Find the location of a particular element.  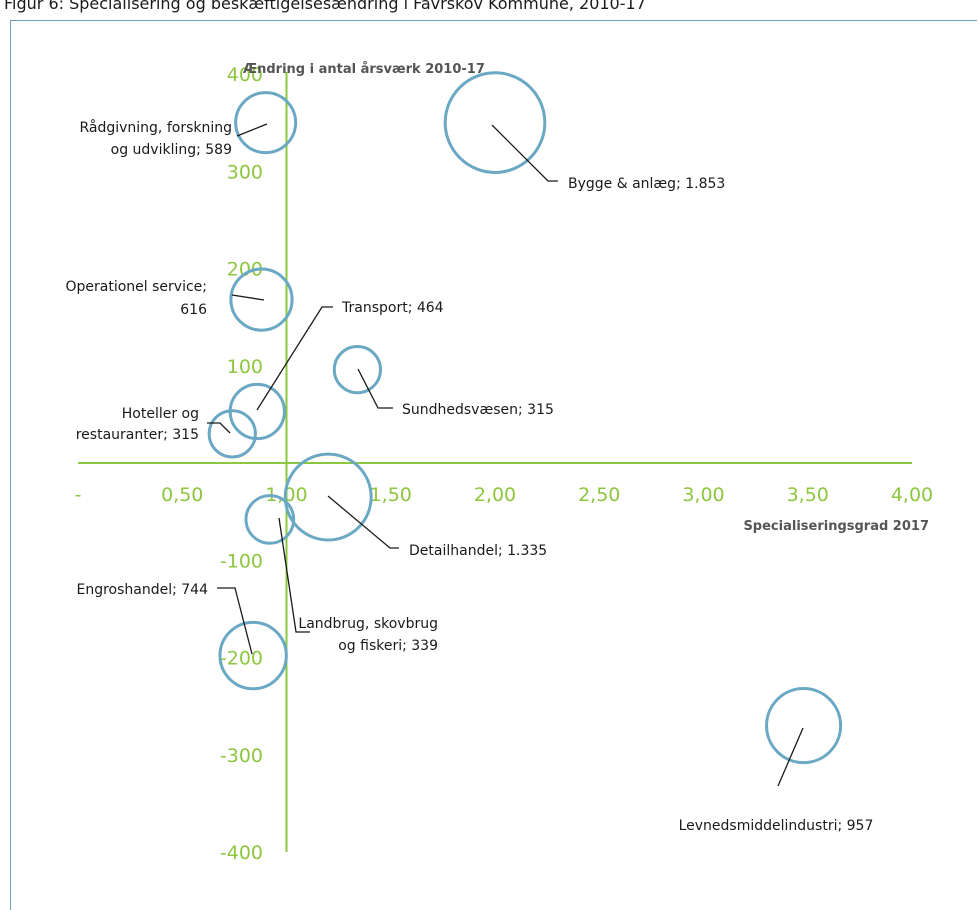

x-tick-labels: -0,50 1,00 1,50 2,00 2,50 3,00 3,50 4,00 is located at coordinates (504, 495).